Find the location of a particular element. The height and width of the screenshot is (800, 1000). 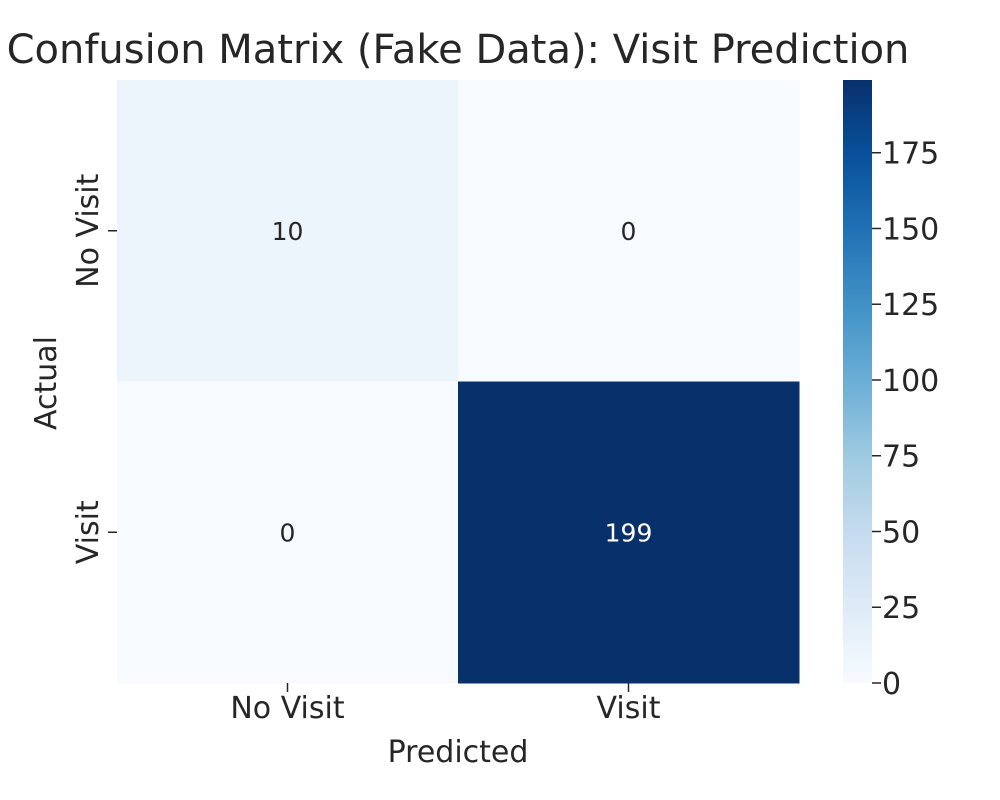

colorbar-ticks: 0 25 50 75 100 125 150 175 is located at coordinates (905, 419).